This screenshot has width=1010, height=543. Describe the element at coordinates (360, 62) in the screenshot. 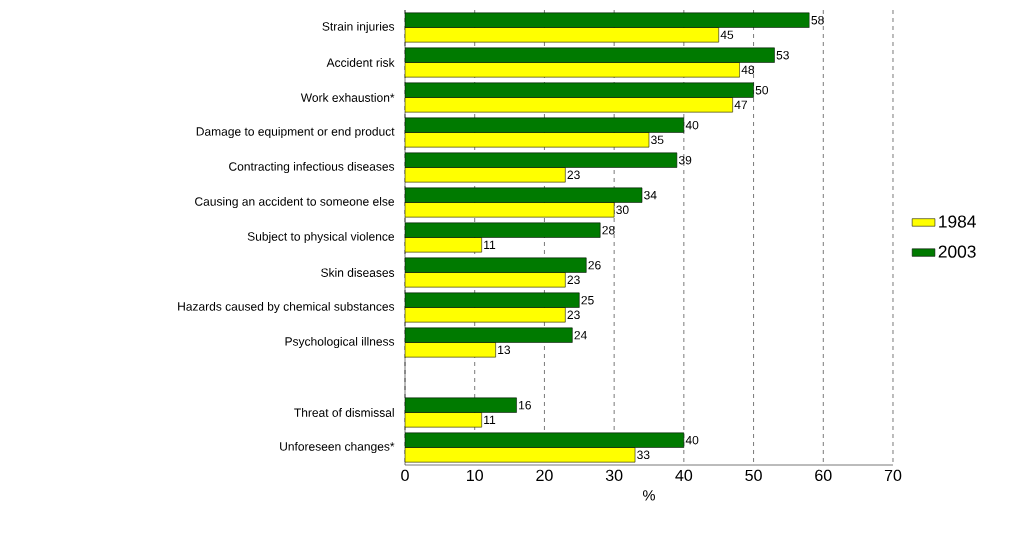

I see `y-tick-label: Accident risk` at that location.